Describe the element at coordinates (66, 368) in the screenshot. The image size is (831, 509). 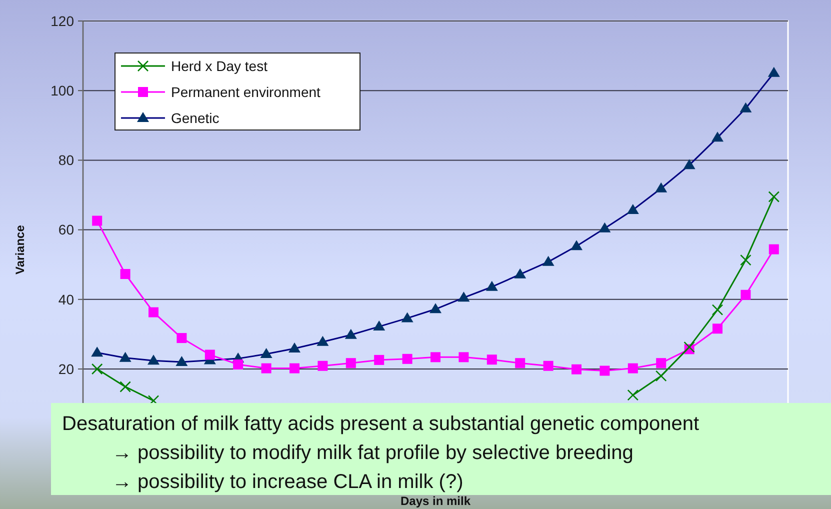
I see `y-tick-label: 20` at that location.